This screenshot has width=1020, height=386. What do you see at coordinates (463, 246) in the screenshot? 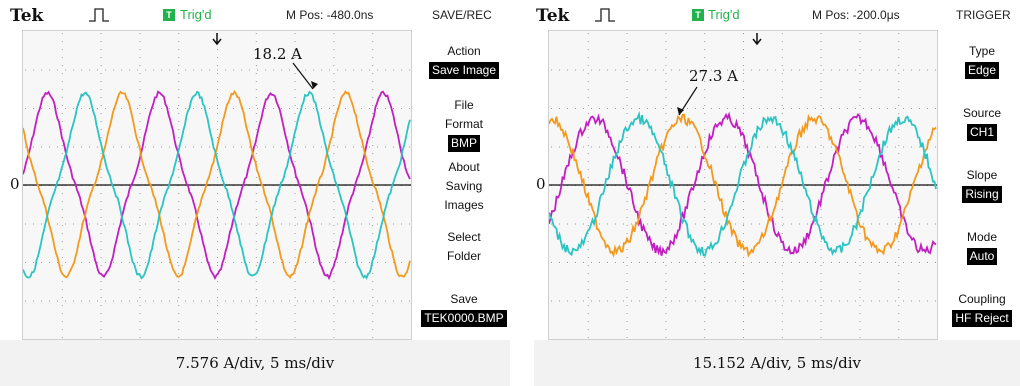
I see `menu-select-folder: Select Folder` at bounding box center [463, 246].